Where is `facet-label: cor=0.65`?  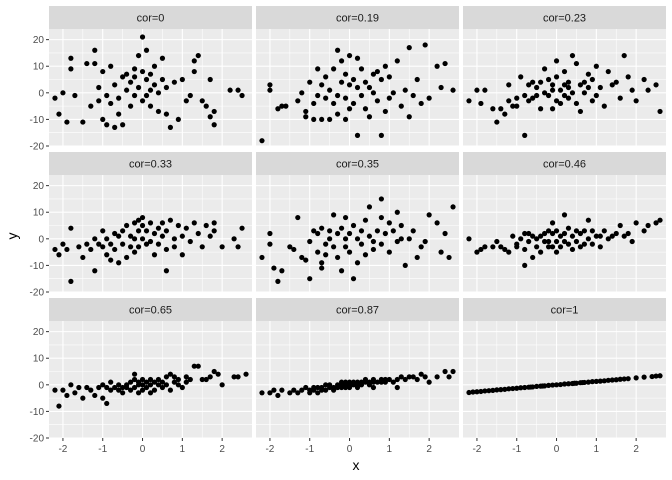 facet-label: cor=0.65 is located at coordinates (150, 311).